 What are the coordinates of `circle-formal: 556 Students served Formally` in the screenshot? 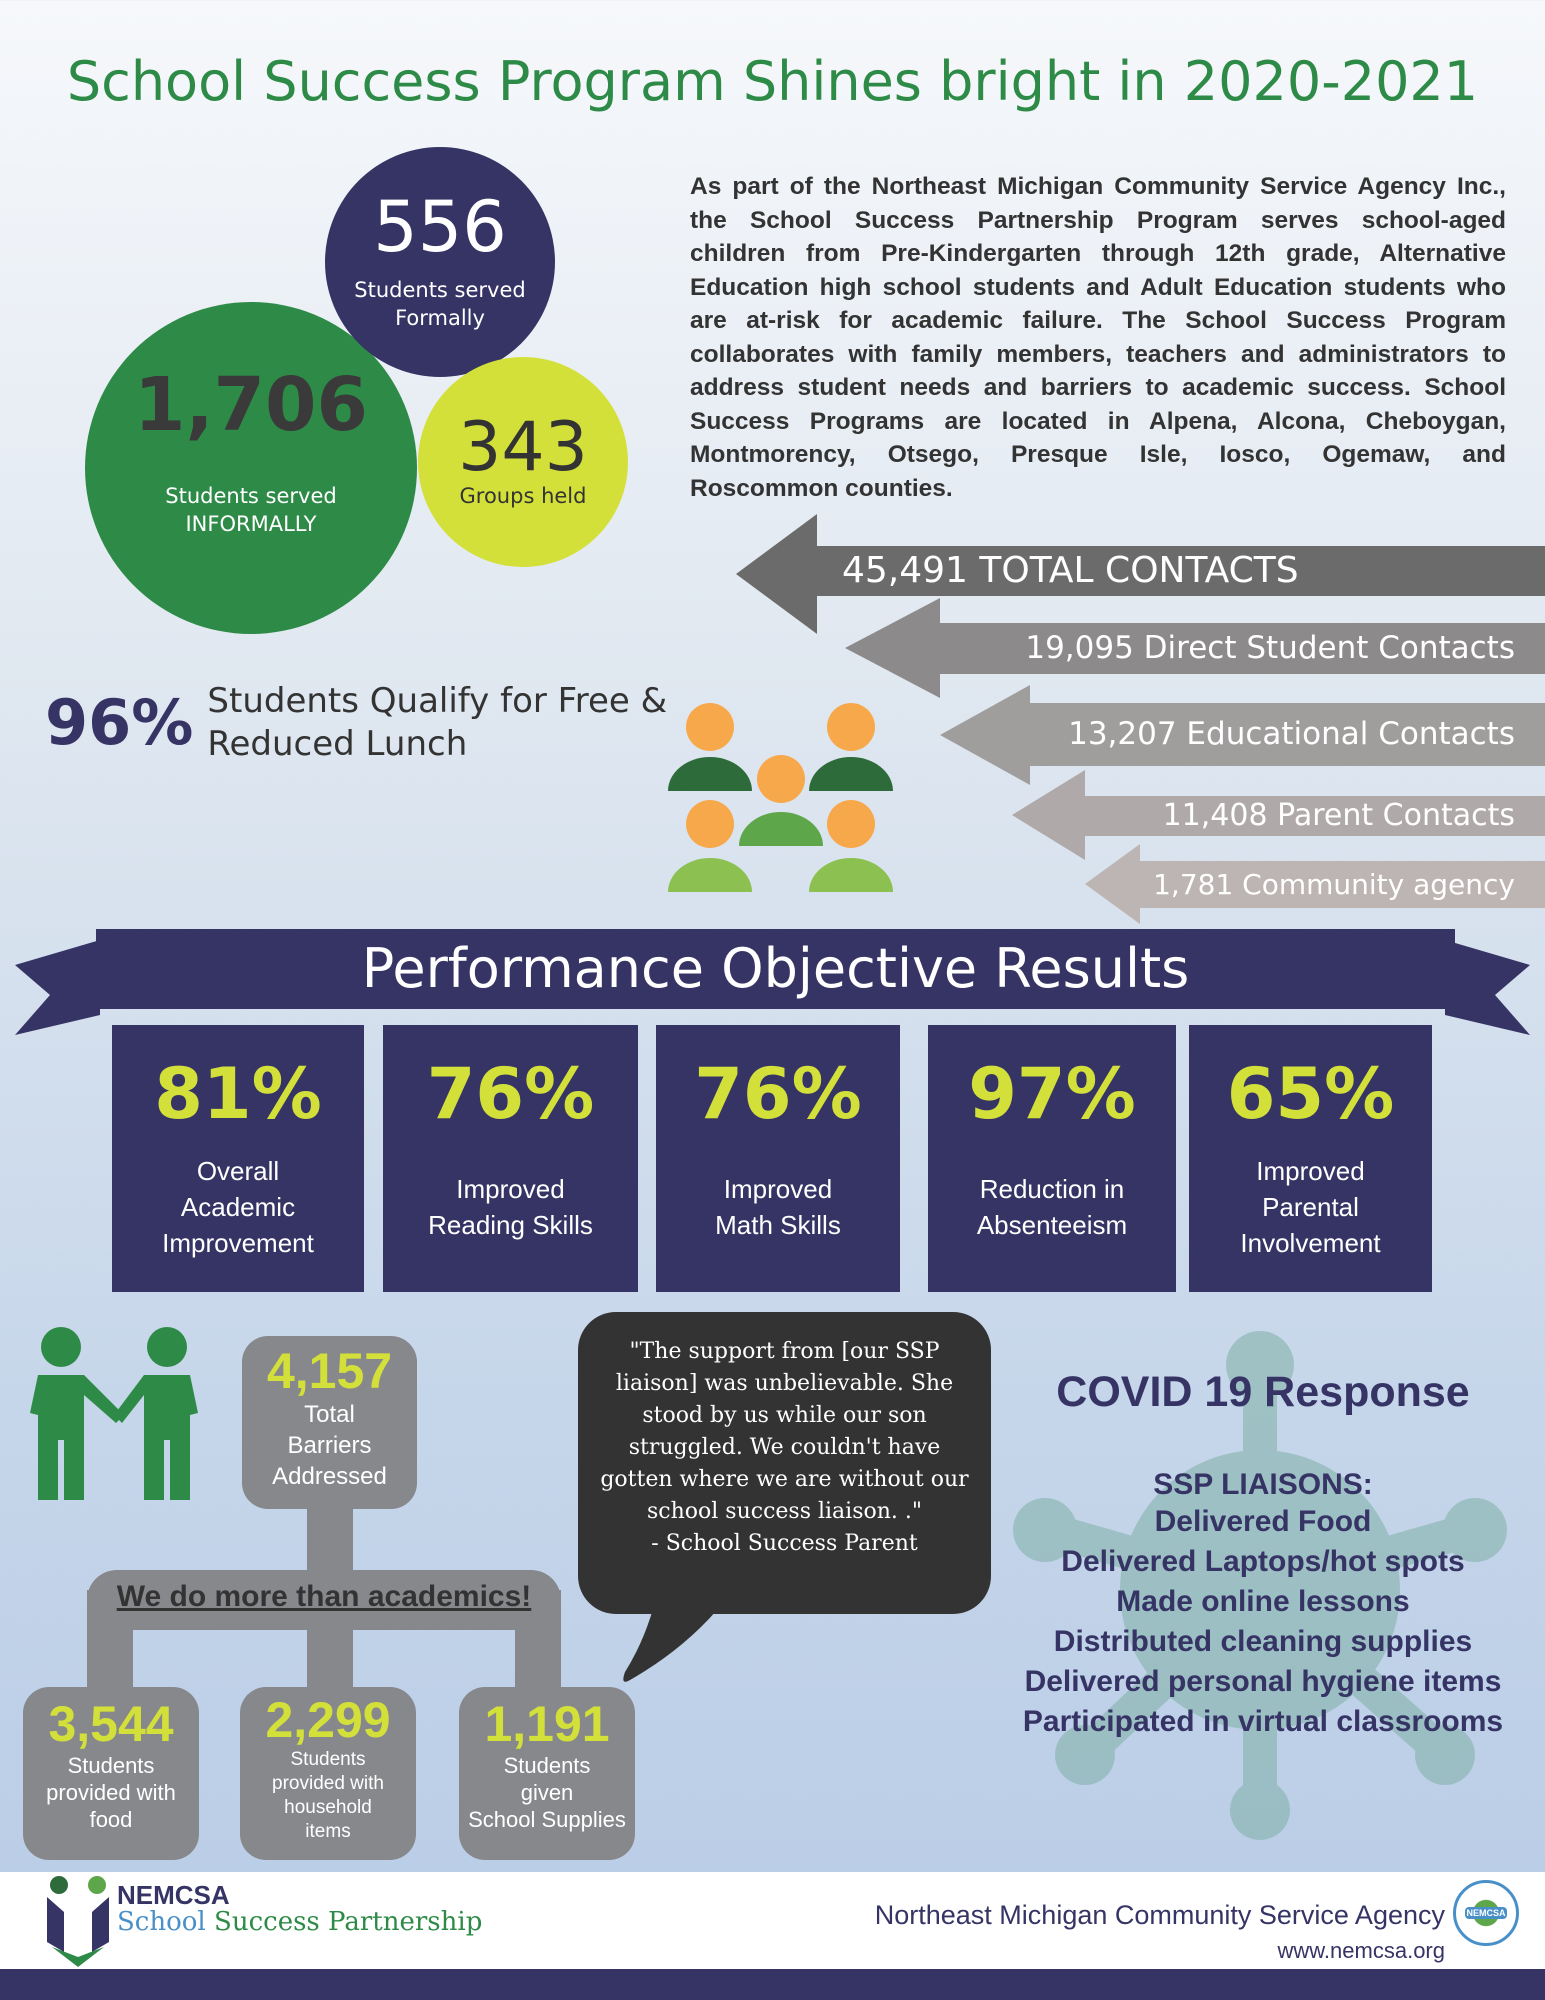 It's located at (440, 262).